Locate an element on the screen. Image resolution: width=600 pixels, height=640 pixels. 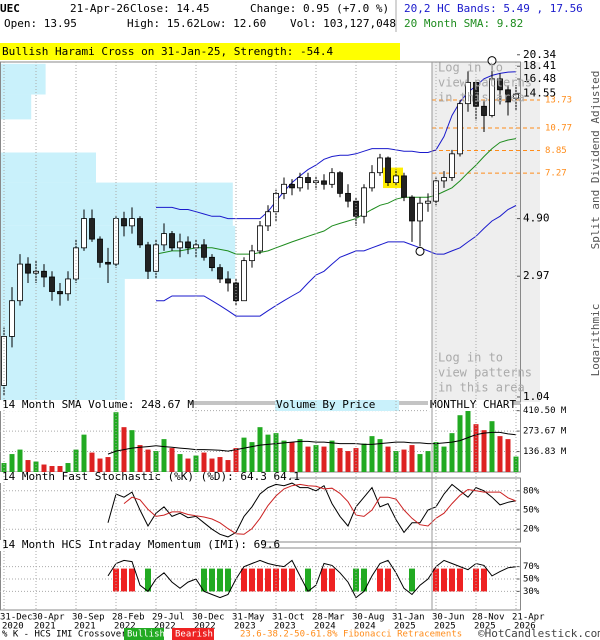
bullish-bg is located at coordinates (144, 634).